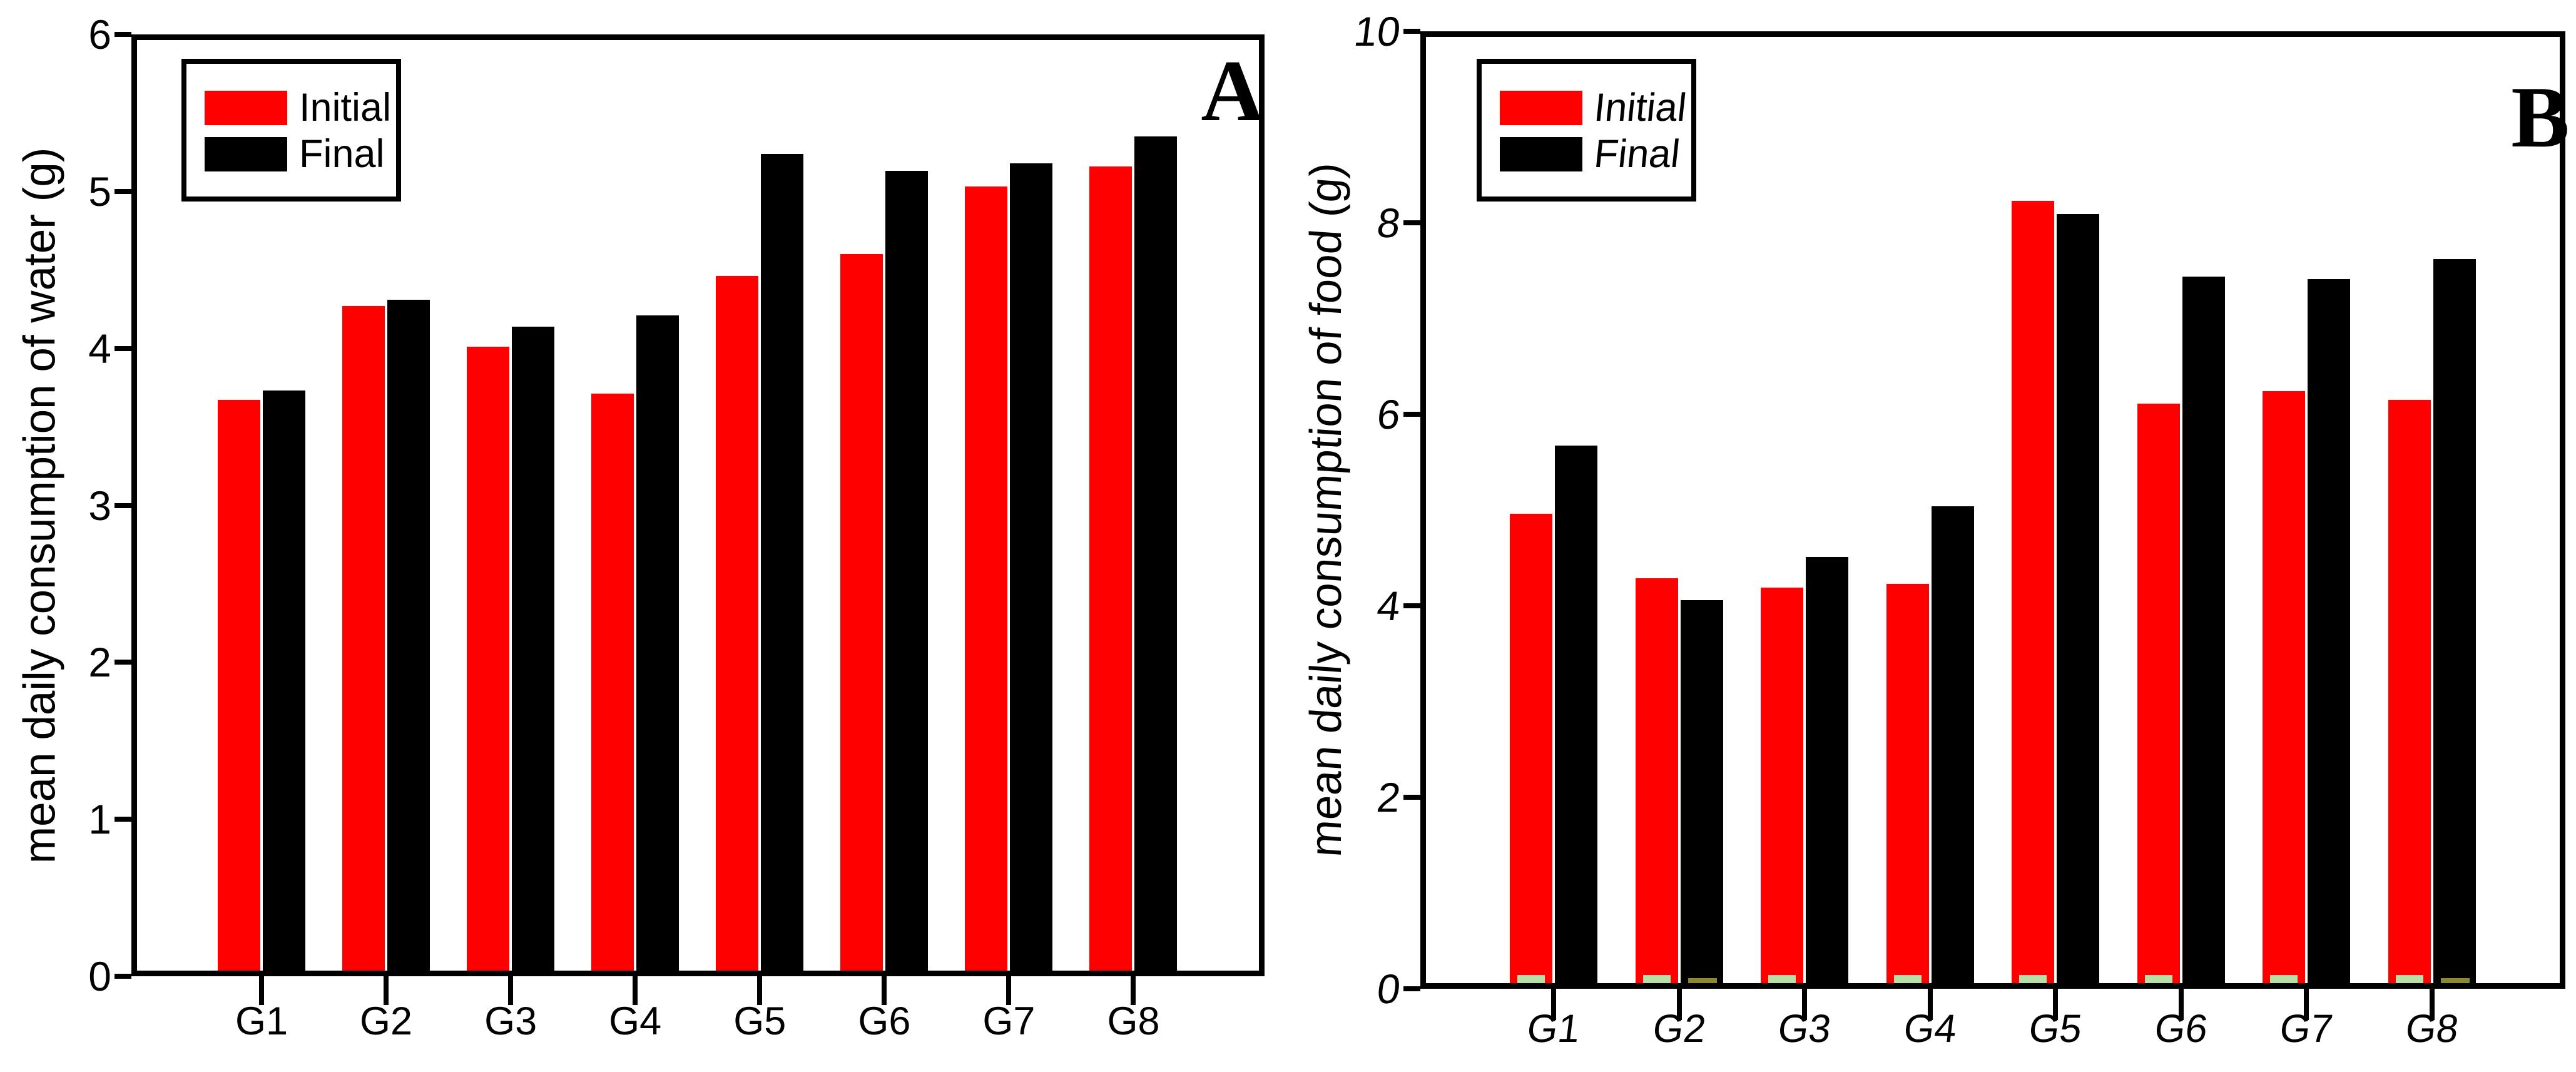 Image resolution: width=2576 pixels, height=1072 pixels. Describe the element at coordinates (100, 819) in the screenshot. I see `y-tick-label: 1` at that location.